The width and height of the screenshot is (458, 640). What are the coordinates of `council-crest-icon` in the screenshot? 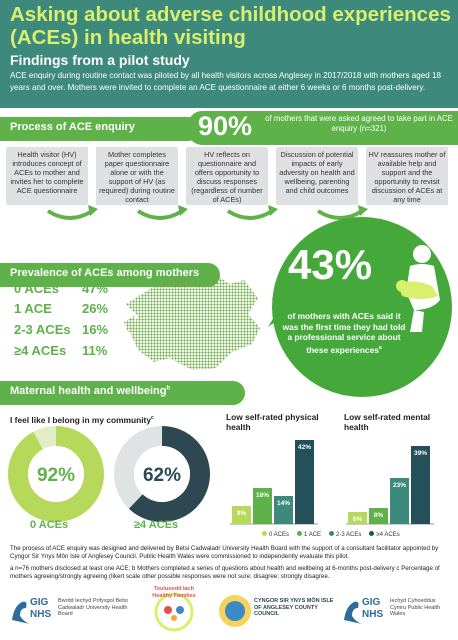 It's located at (235, 611).